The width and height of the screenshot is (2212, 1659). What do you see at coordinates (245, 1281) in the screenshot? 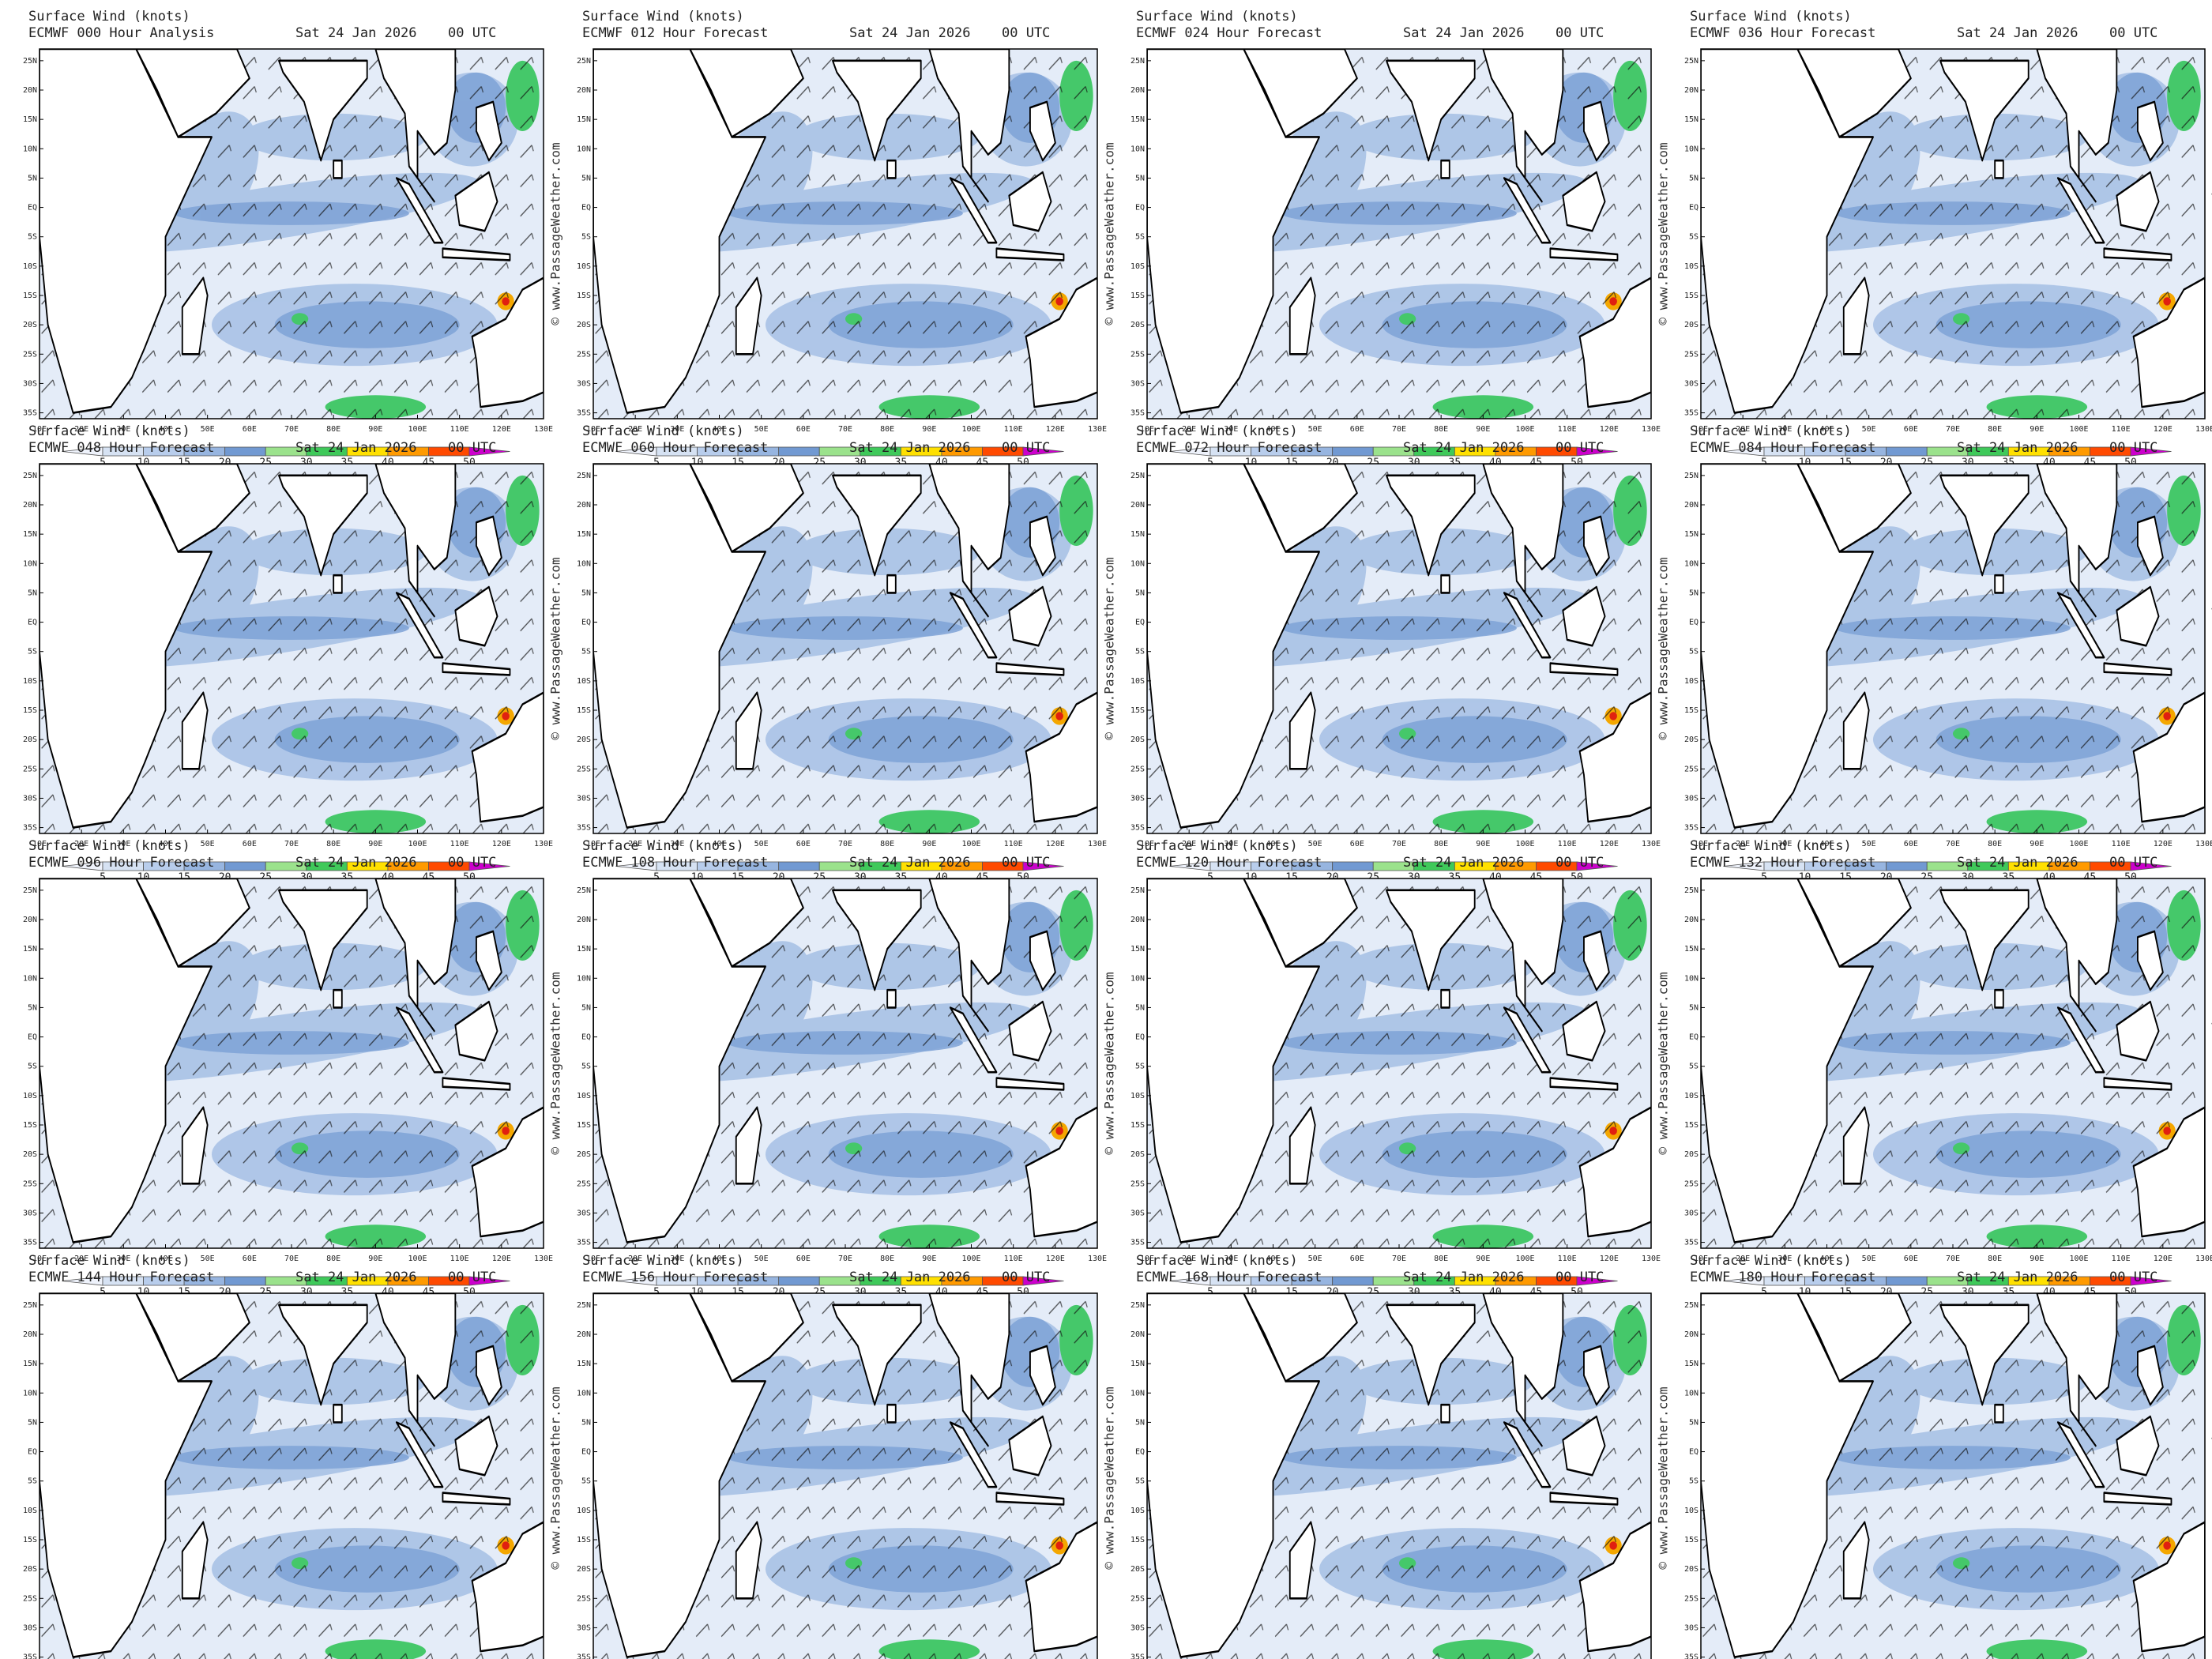
I see `colorbar-segment` at bounding box center [245, 1281].